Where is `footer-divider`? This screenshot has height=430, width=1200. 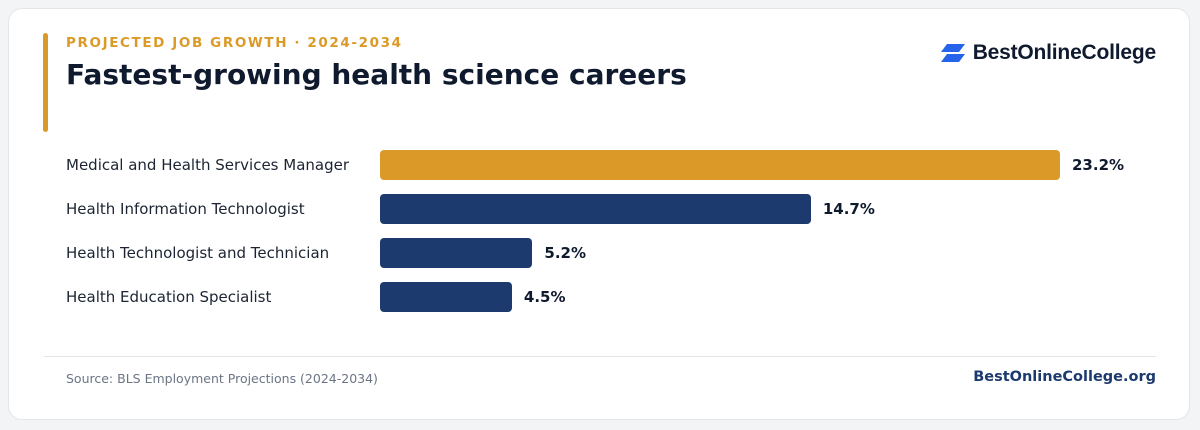 footer-divider is located at coordinates (600, 356).